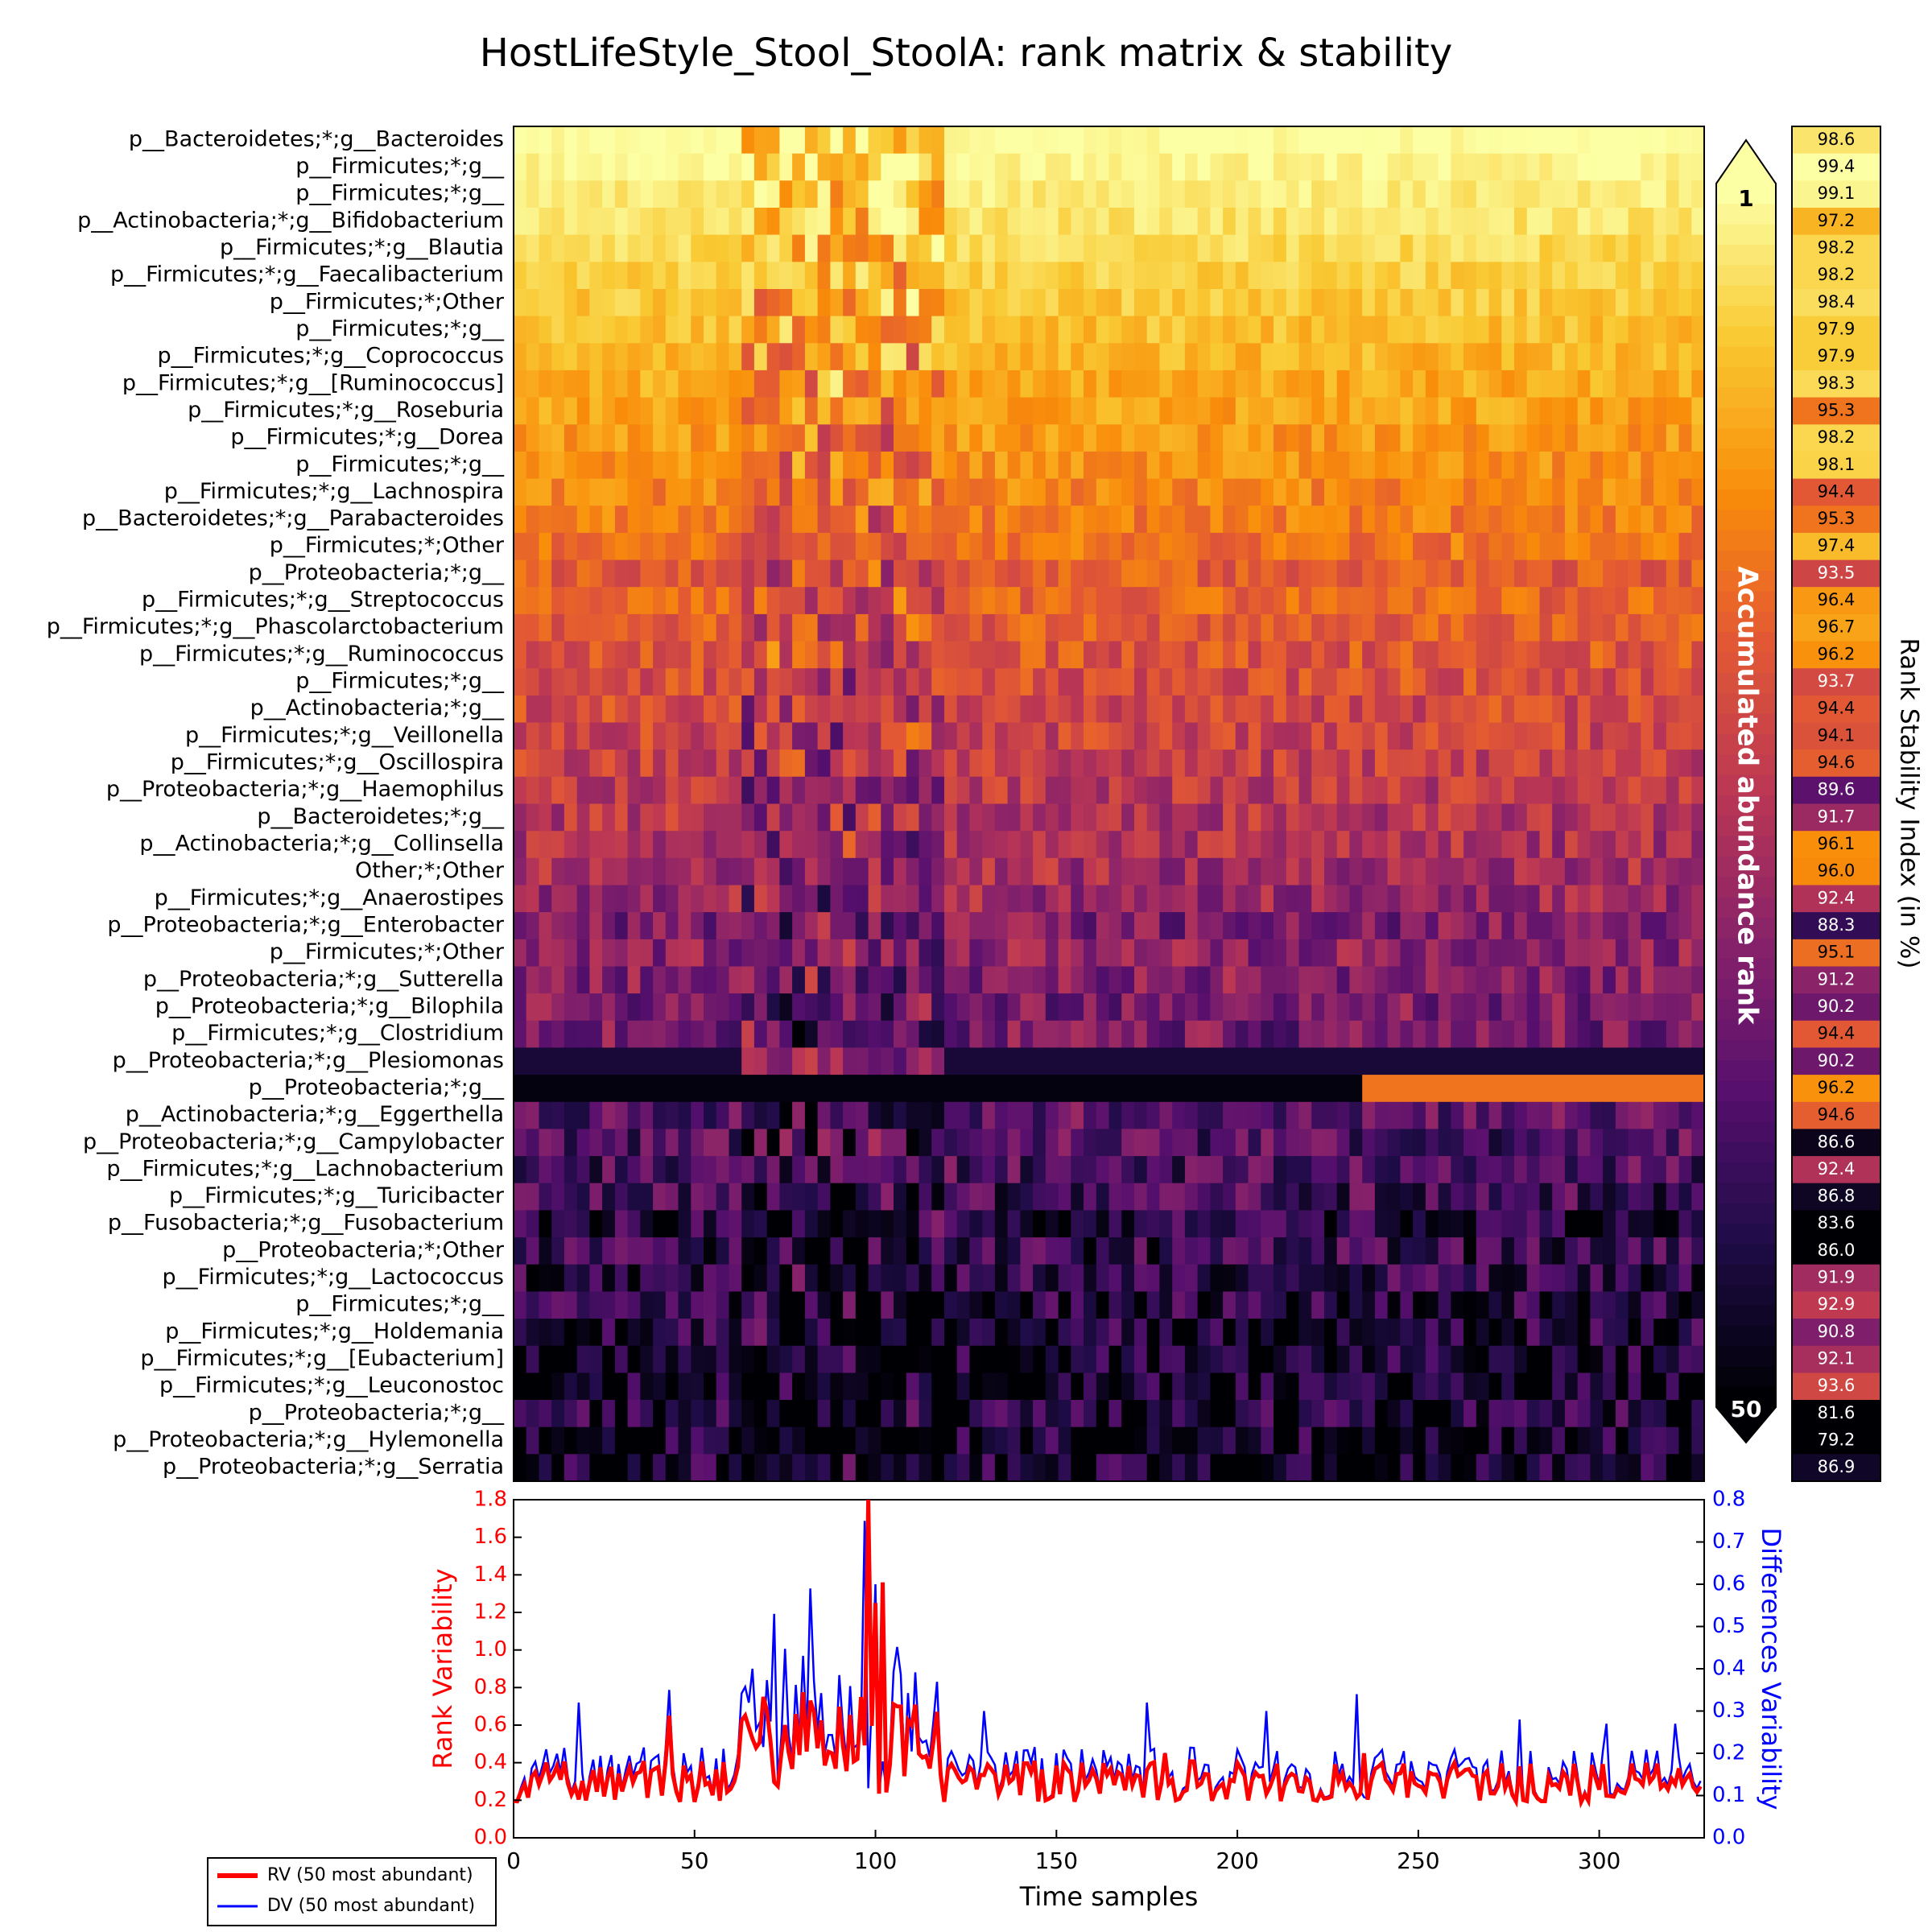 The image size is (1932, 1932). Describe the element at coordinates (1728, 1500) in the screenshot. I see `y-right-tick-label: 0.8` at that location.